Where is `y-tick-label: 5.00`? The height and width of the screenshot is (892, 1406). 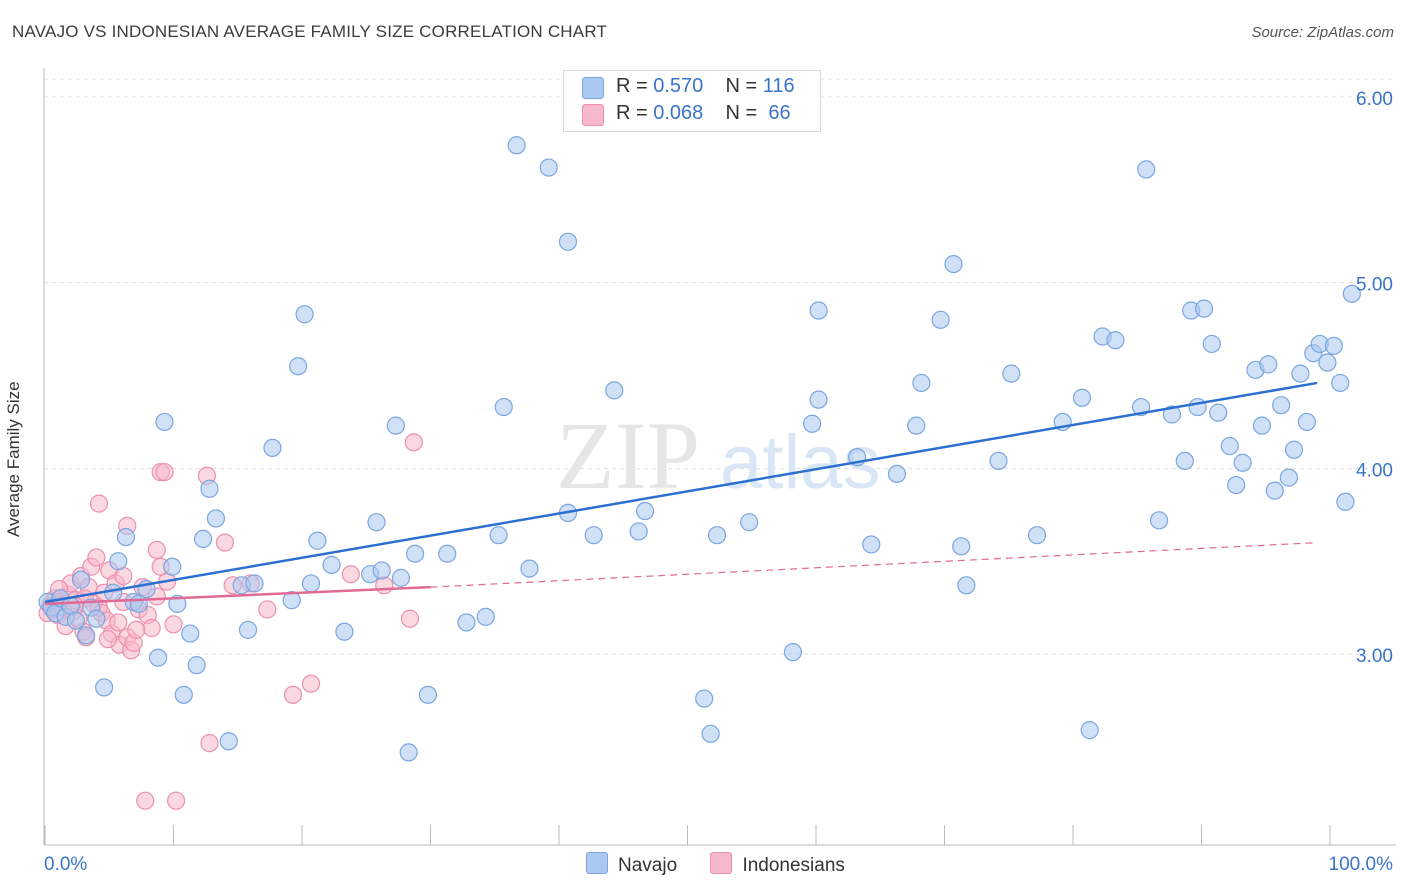 y-tick-label: 5.00 is located at coordinates (1374, 285).